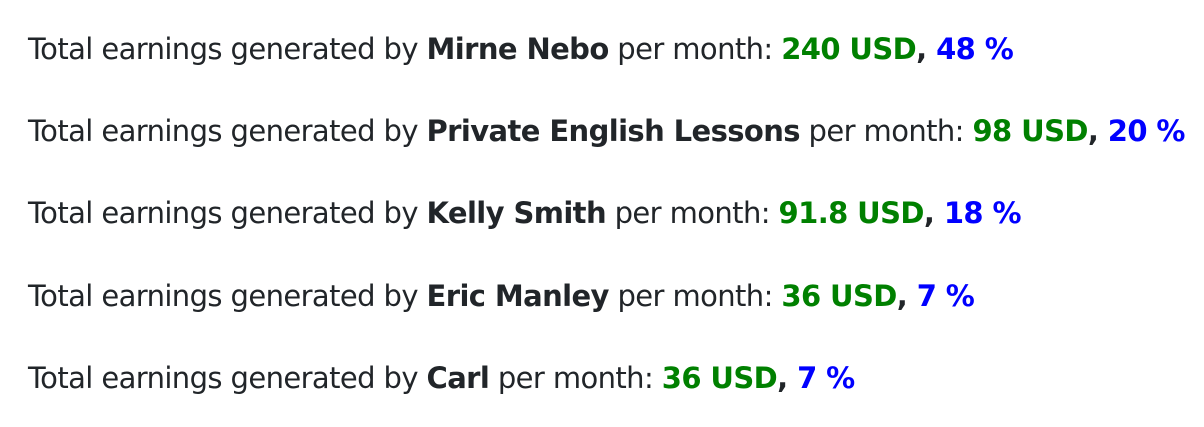 The height and width of the screenshot is (427, 1204). I want to click on earner-name: Mirne Nebo, so click(518, 49).